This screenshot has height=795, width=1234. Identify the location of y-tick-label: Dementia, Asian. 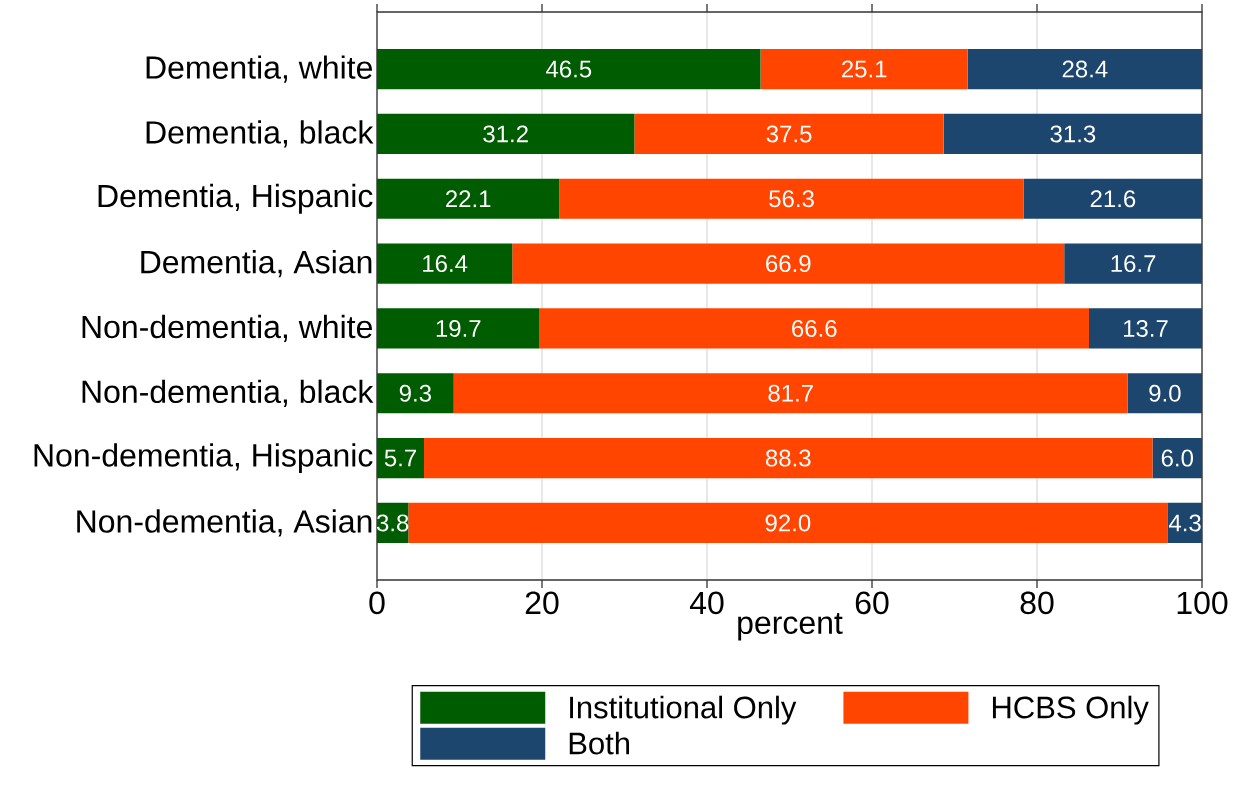
(256, 263).